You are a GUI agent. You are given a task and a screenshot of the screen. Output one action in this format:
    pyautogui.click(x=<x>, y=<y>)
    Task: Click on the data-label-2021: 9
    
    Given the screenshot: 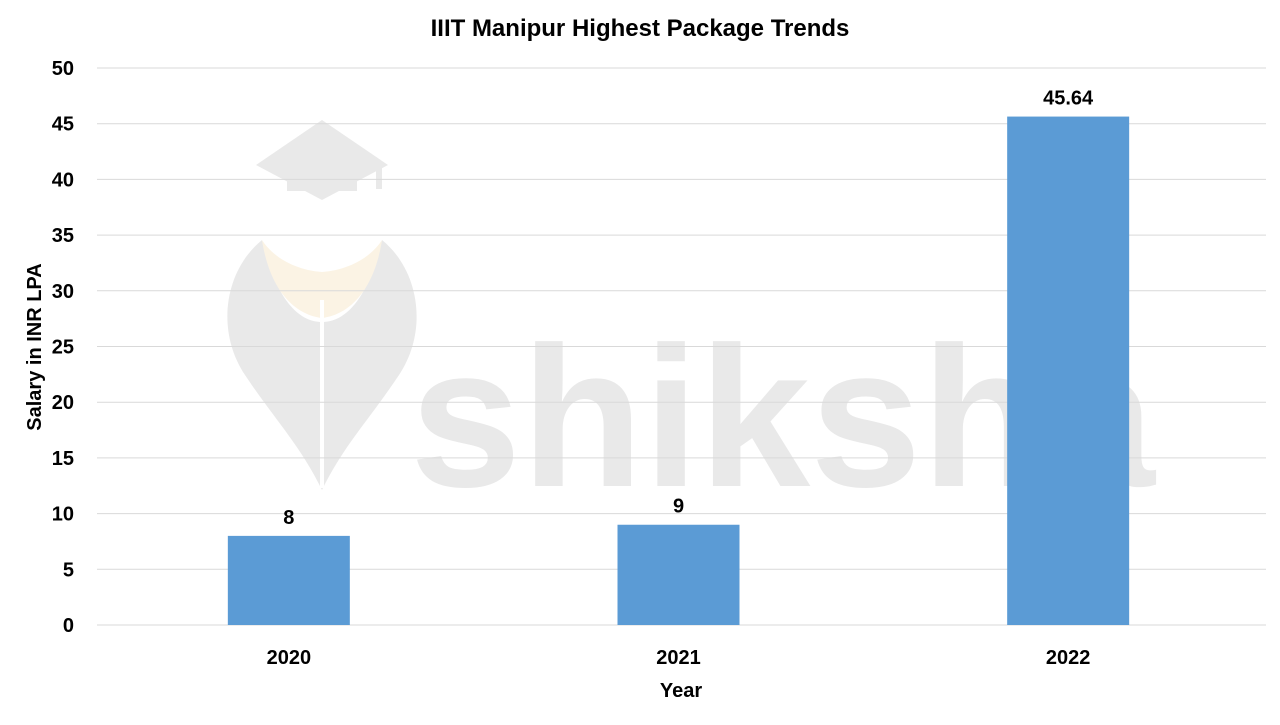 What is the action you would take?
    pyautogui.click(x=678, y=507)
    